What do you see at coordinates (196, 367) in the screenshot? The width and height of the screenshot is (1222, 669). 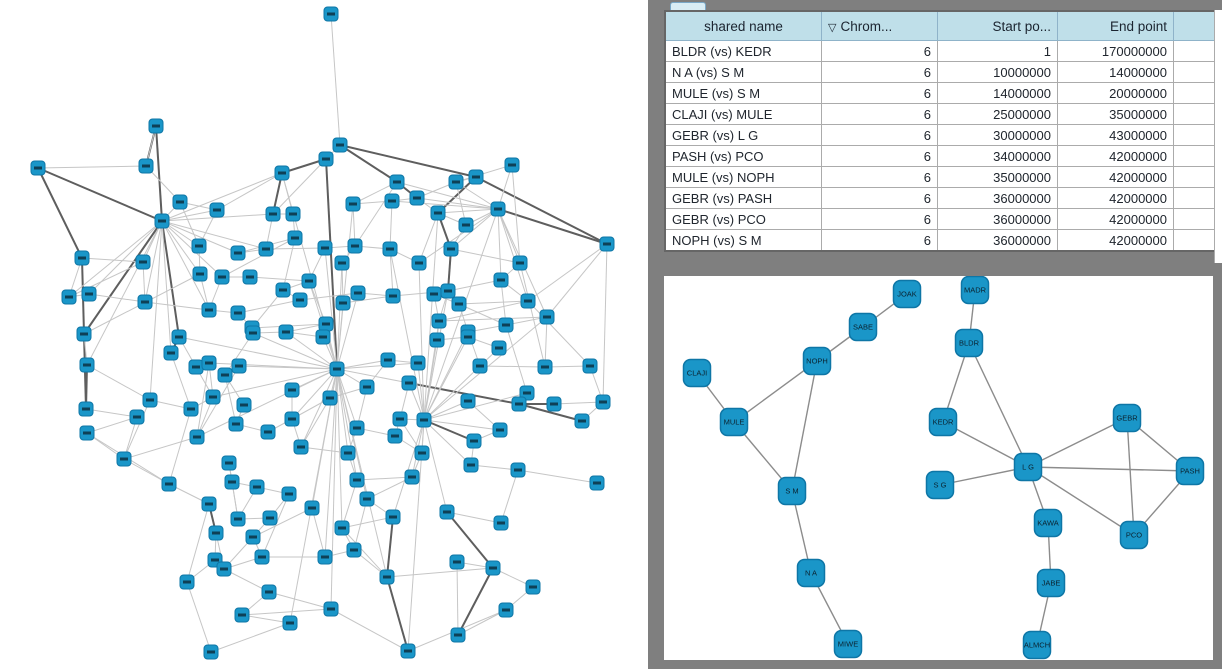 I see `node-label-smudge` at bounding box center [196, 367].